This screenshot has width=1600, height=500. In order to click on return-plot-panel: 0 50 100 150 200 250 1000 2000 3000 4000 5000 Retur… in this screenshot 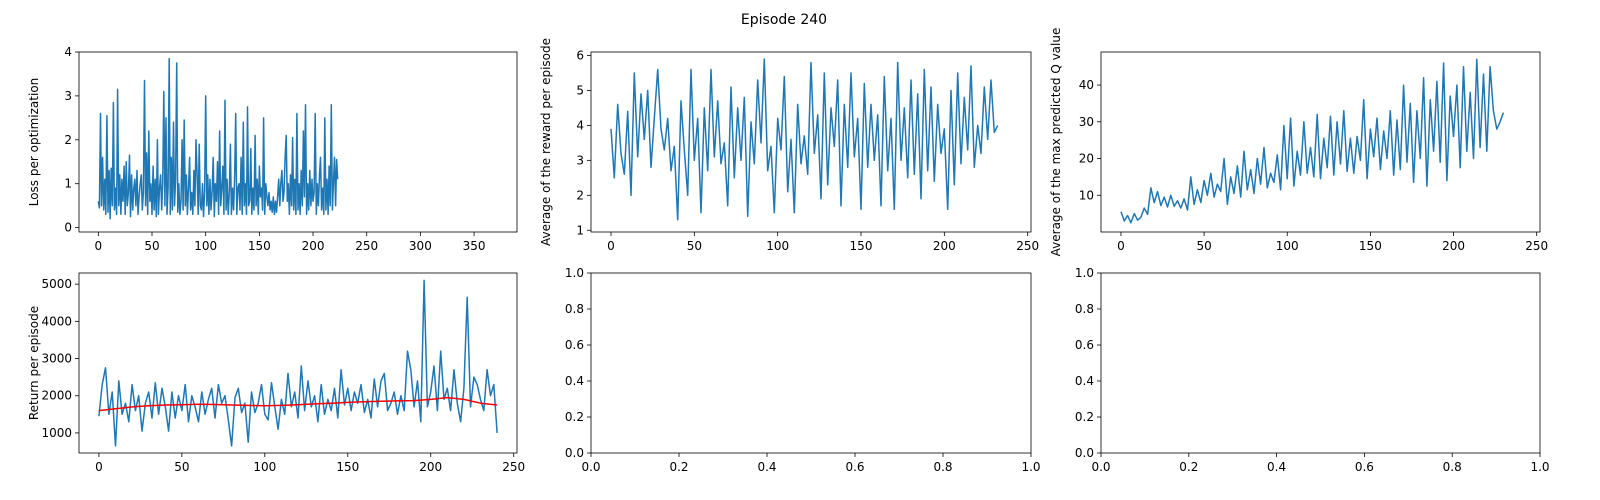, I will do `click(276, 373)`.